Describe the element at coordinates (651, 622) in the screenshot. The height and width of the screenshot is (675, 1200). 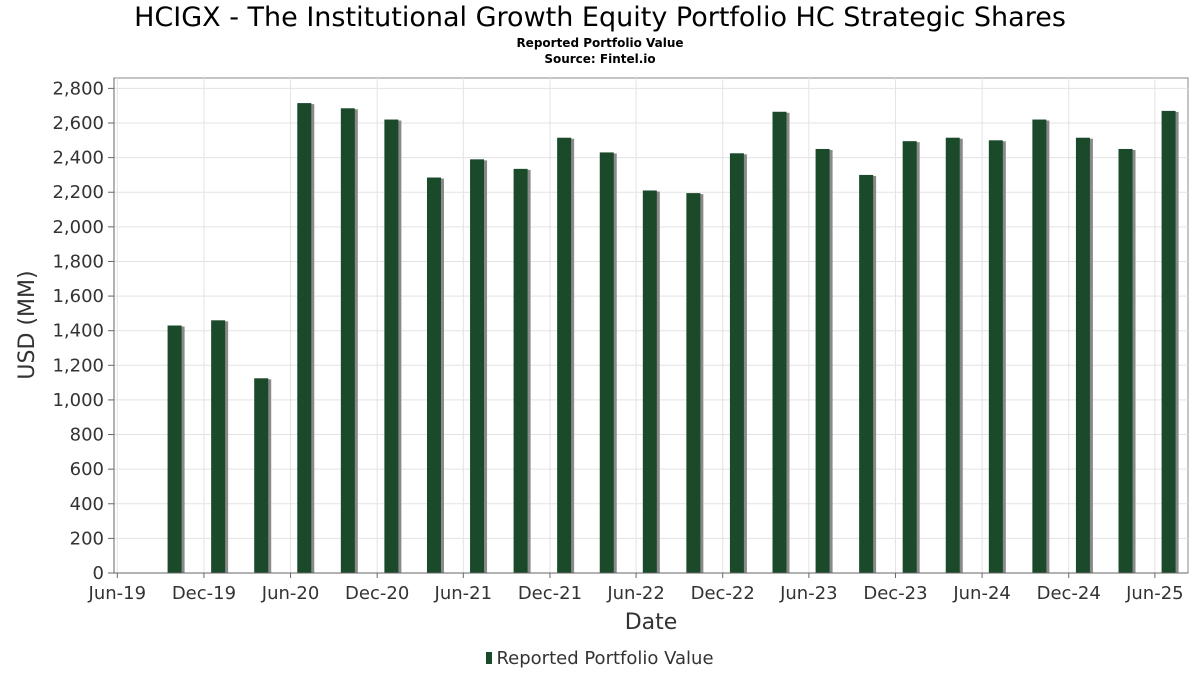
I see `x-axis-label: Date` at that location.